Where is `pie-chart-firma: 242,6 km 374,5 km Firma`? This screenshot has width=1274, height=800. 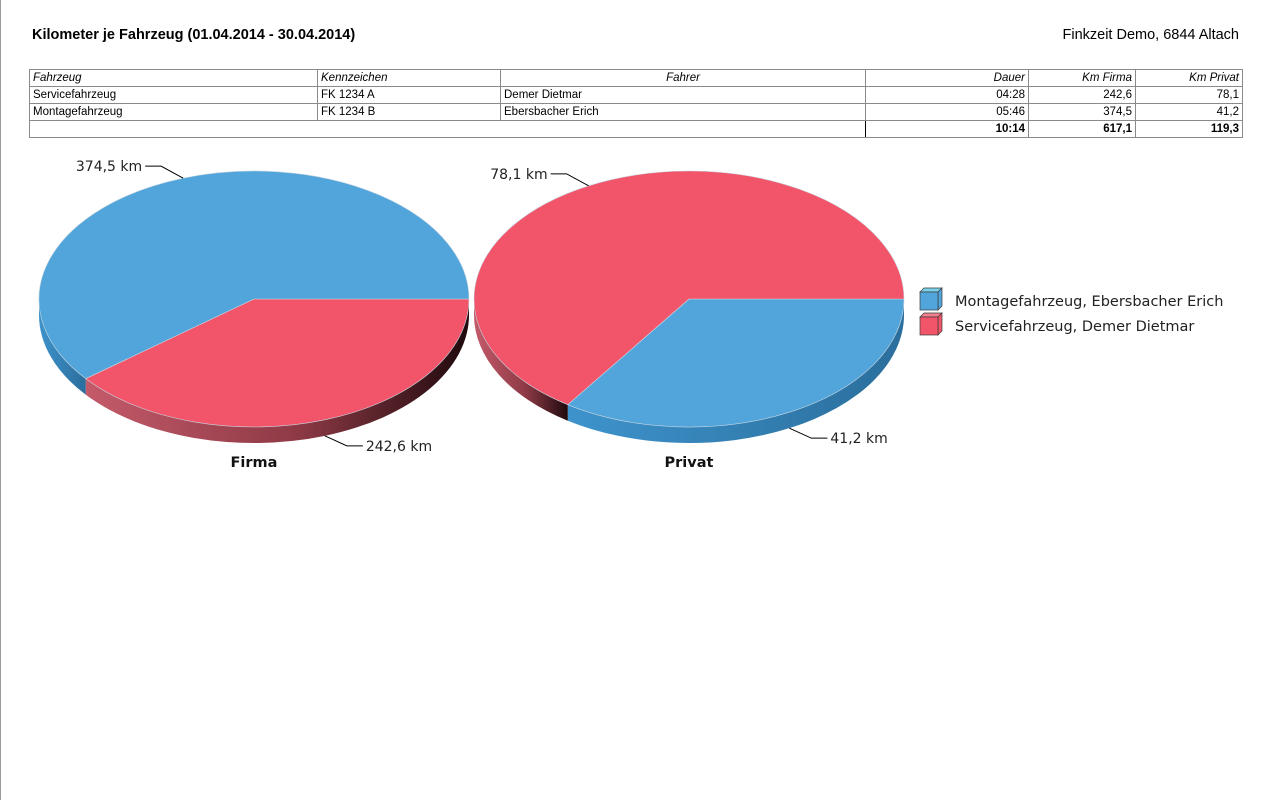
pie-chart-firma: 242,6 km 374,5 km Firma is located at coordinates (254, 315).